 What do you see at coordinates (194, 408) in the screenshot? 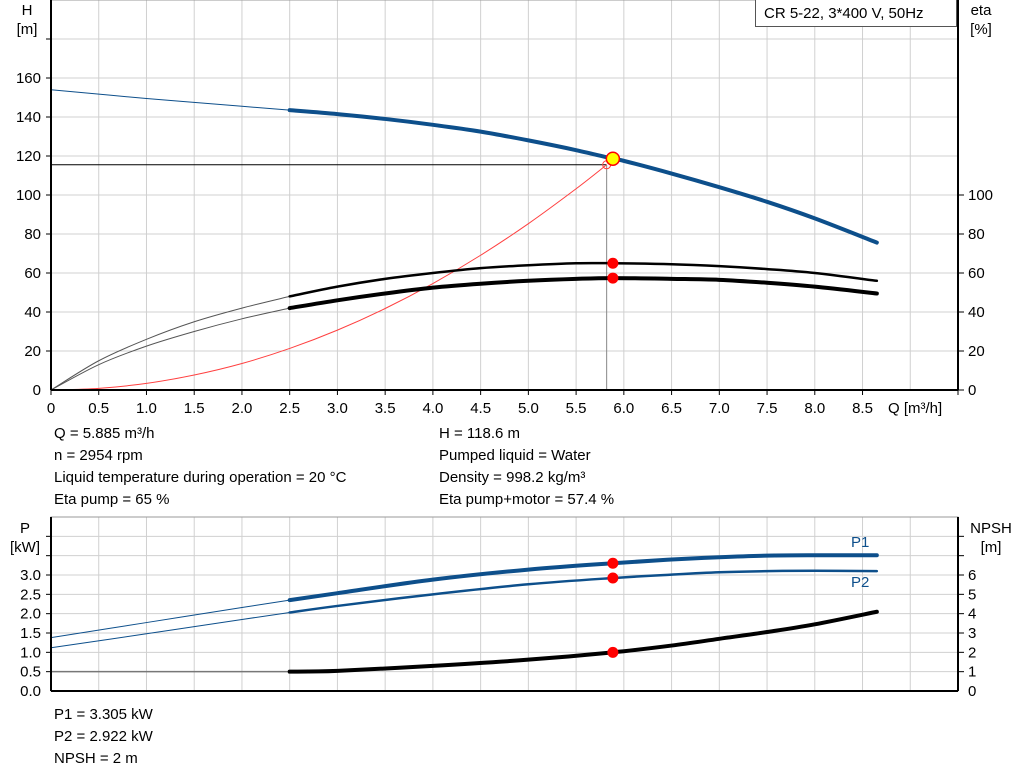
I see `x-tick-label: 1.5` at bounding box center [194, 408].